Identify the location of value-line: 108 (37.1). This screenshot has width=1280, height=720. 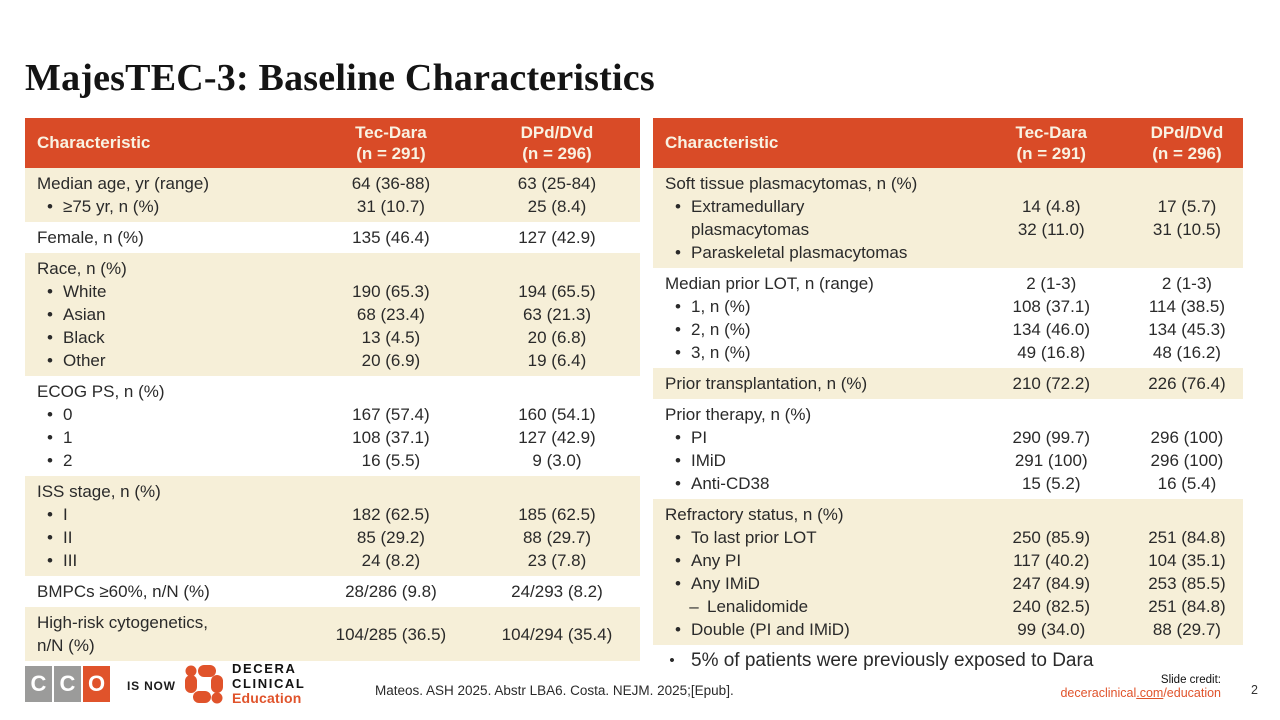
(1051, 306).